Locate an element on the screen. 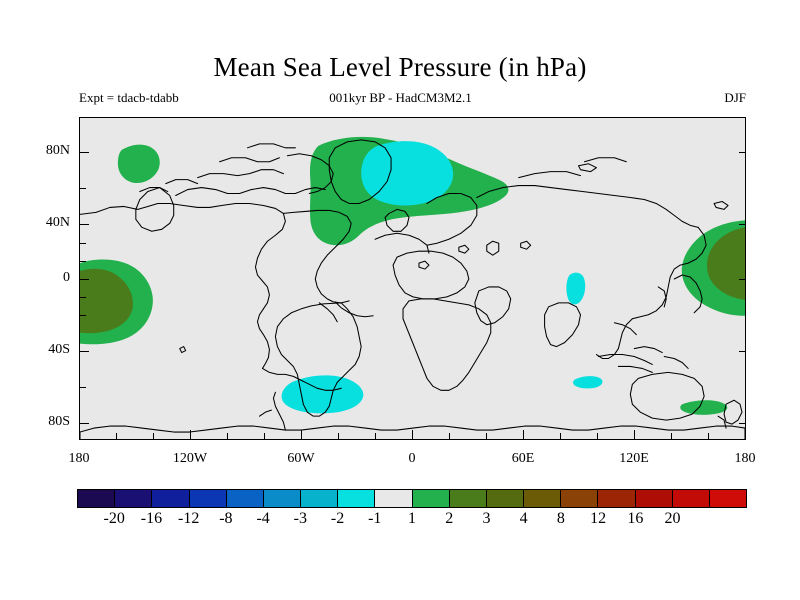 The width and height of the screenshot is (800, 600). colorbar-tick-labels: -20 -16 -12 -8 -4 -3 -2 -1 1 2 3 4 8 12 16 20 is located at coordinates (412, 520).